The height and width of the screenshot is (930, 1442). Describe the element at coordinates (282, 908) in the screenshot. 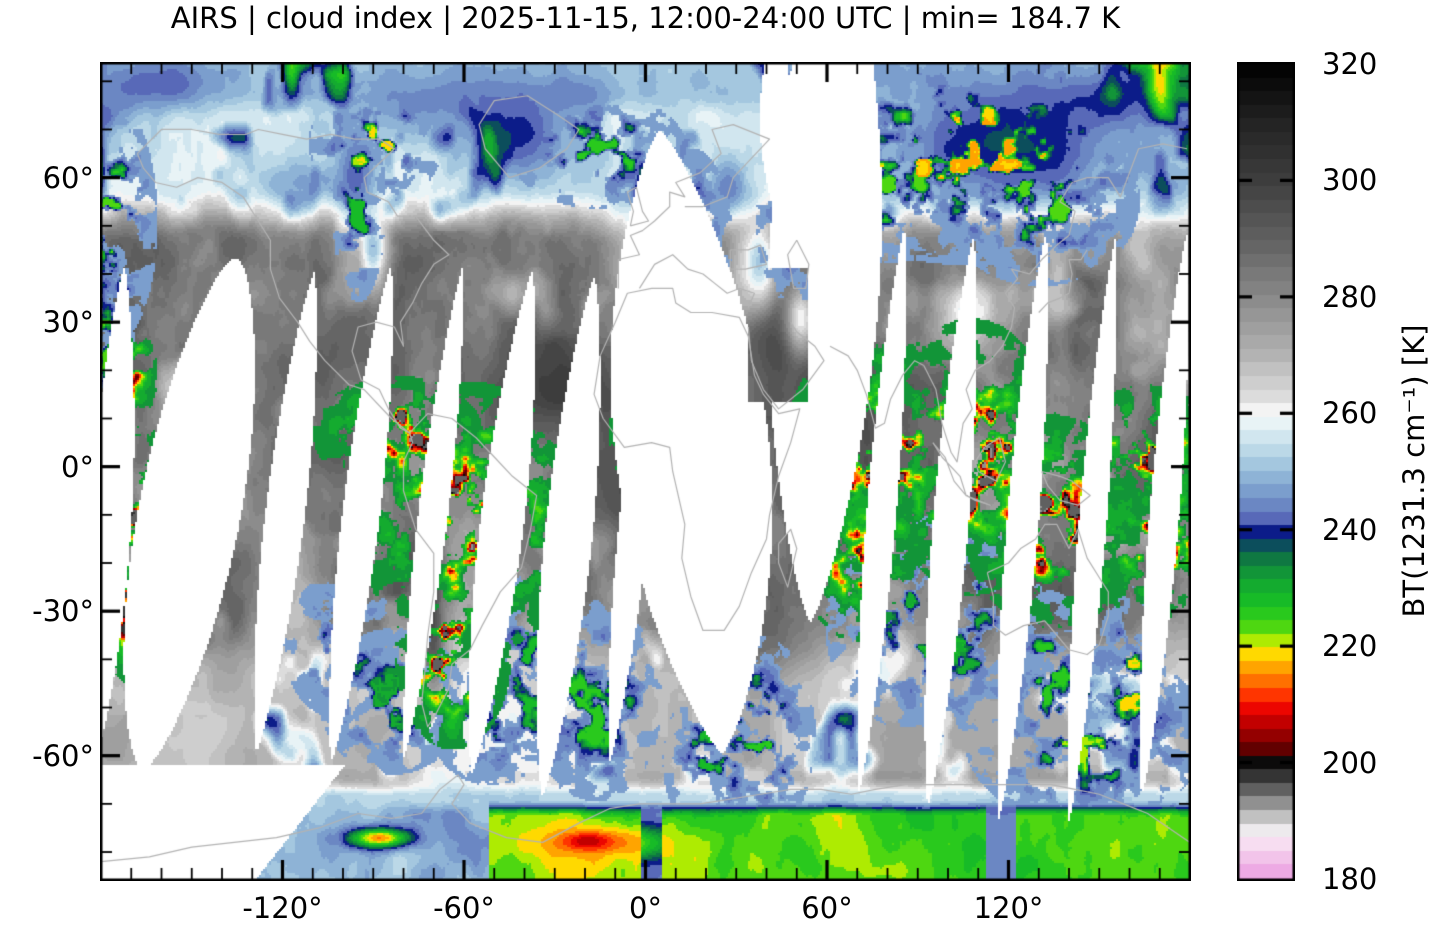

I see `x-tick-label--120°: -120°` at that location.